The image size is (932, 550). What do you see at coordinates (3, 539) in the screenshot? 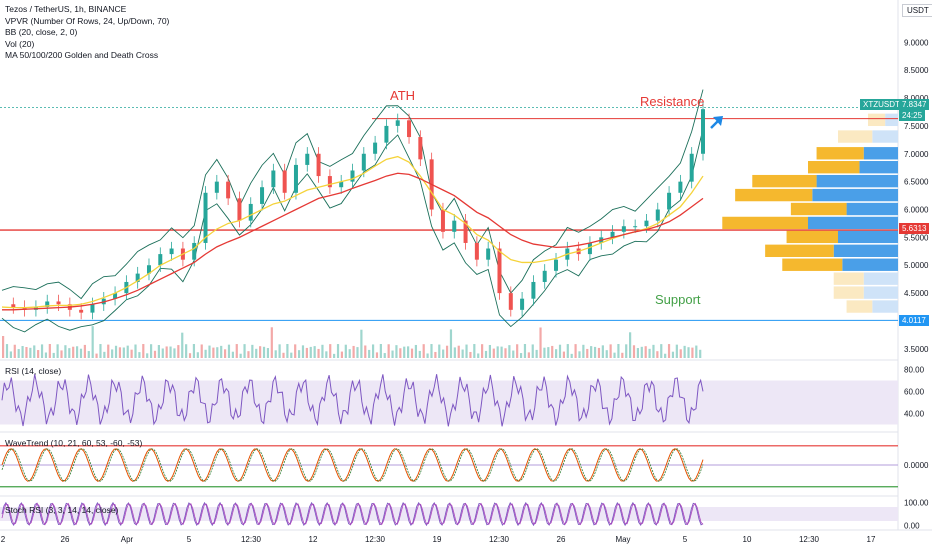
I see `time-tick-label: 2` at bounding box center [3, 539].